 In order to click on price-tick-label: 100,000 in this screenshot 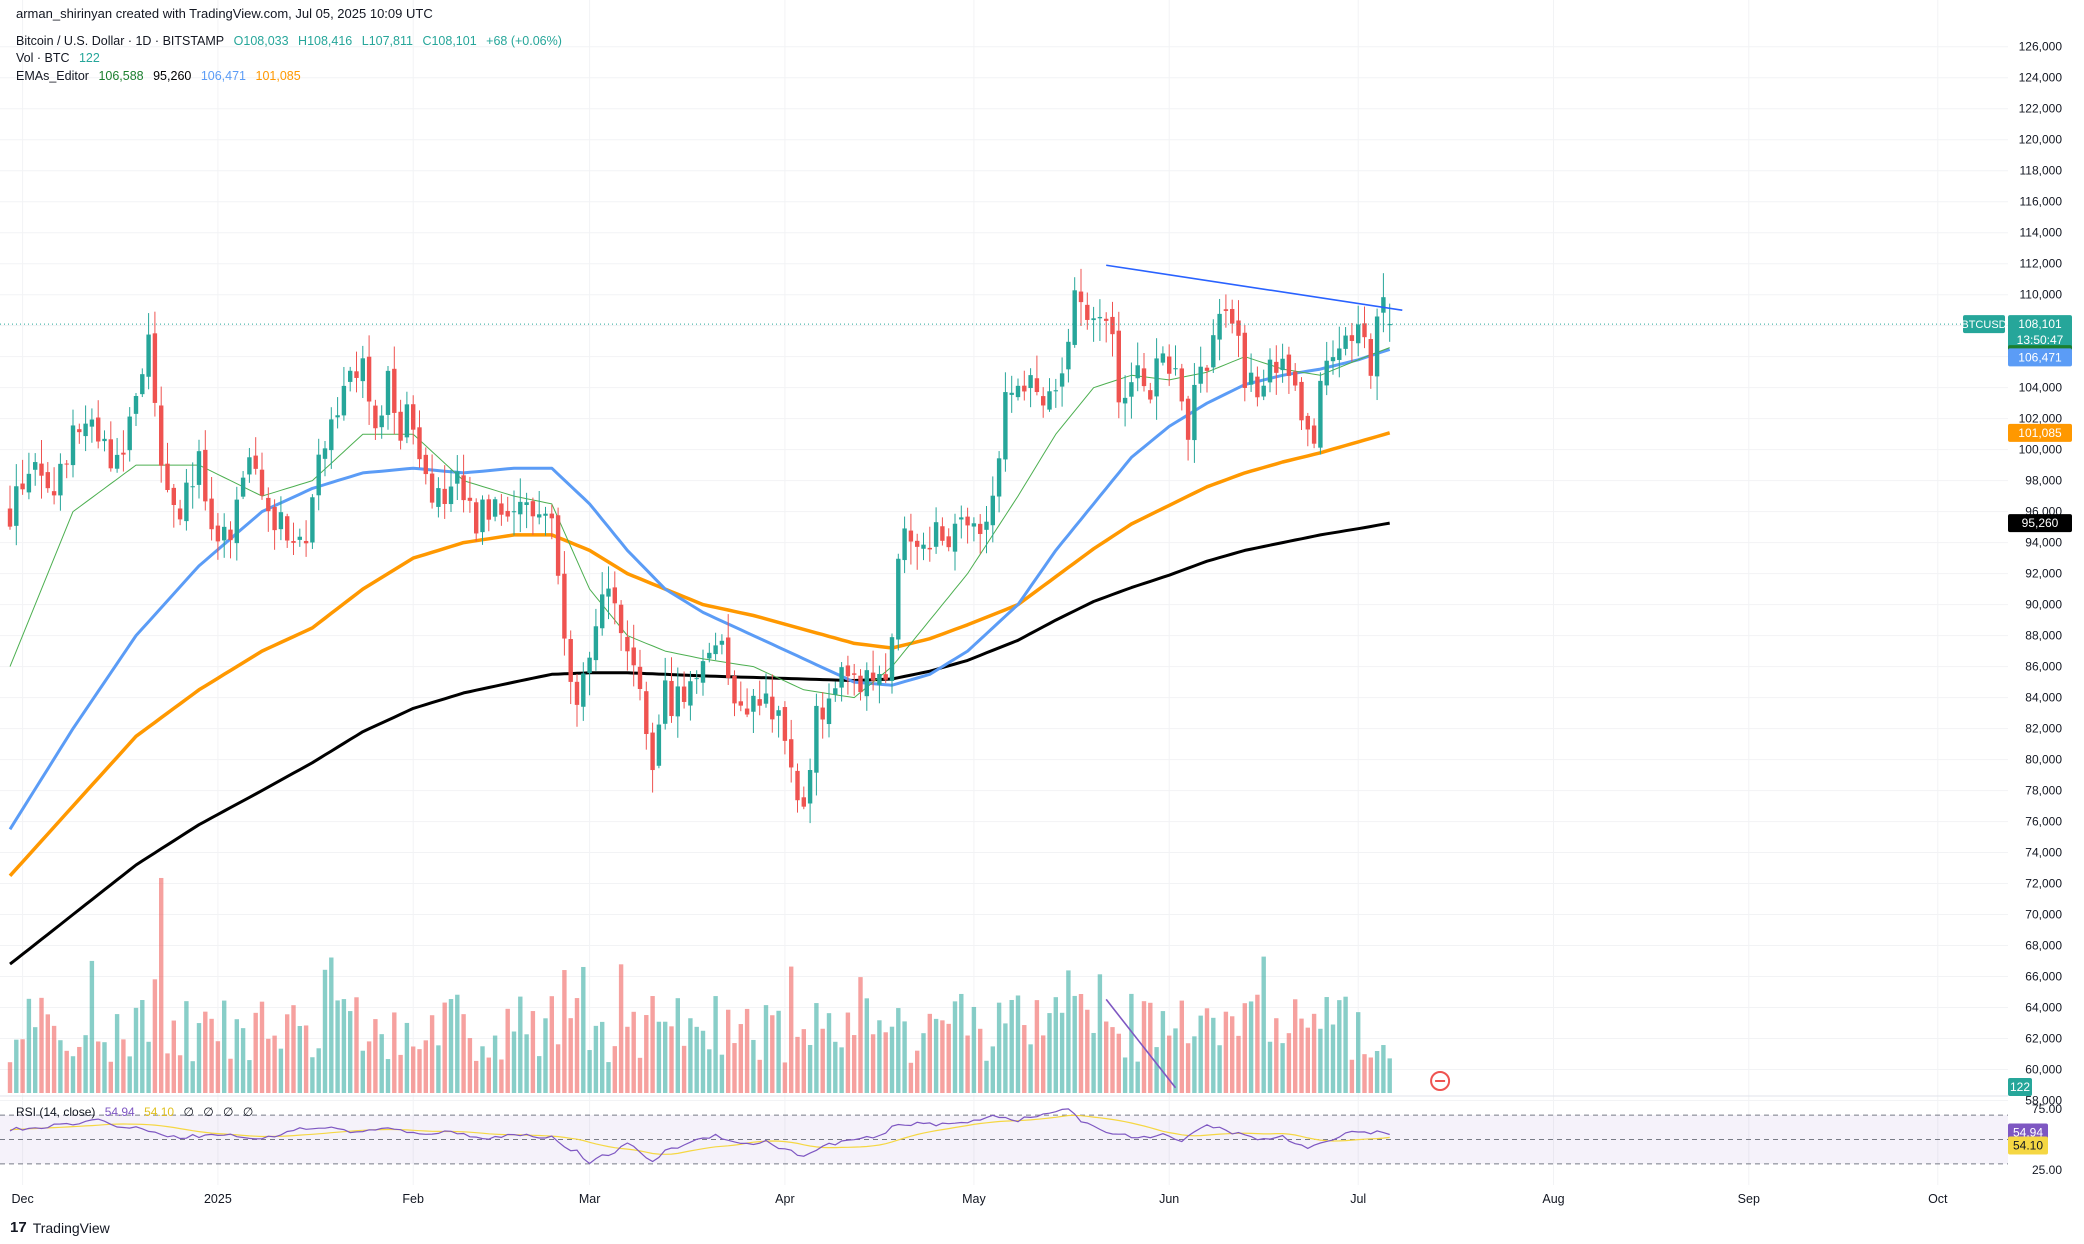, I will do `click(2041, 450)`.